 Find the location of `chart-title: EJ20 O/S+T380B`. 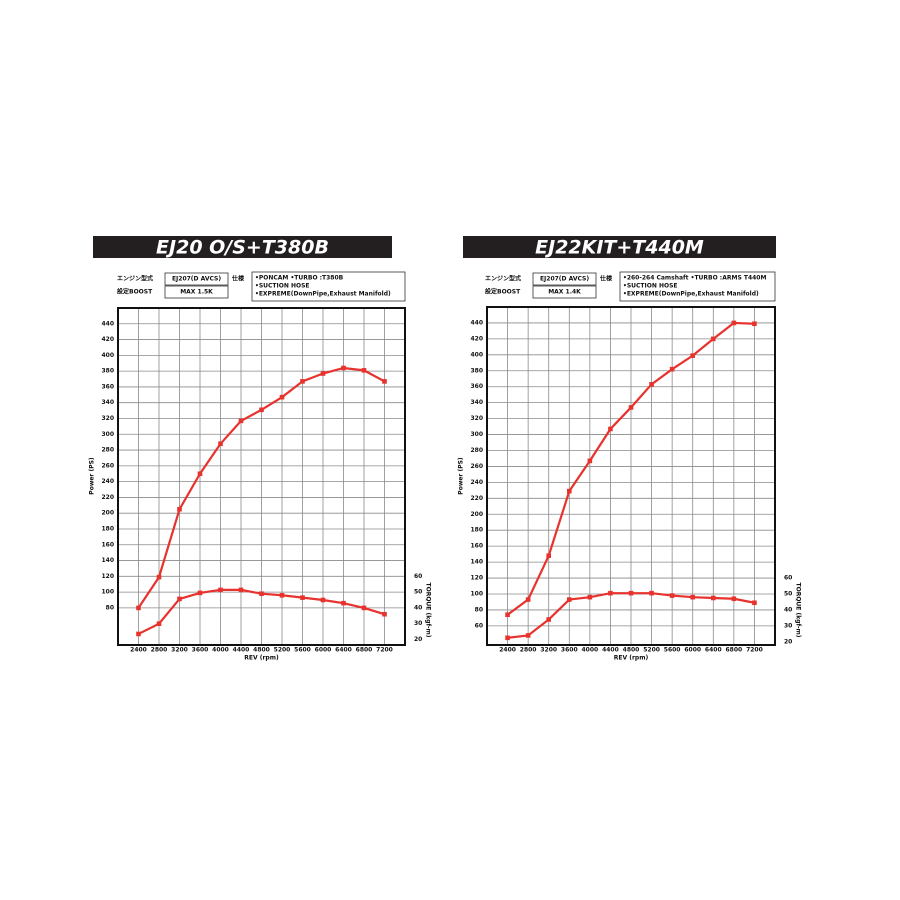

chart-title: EJ20 O/S+T380B is located at coordinates (242, 248).